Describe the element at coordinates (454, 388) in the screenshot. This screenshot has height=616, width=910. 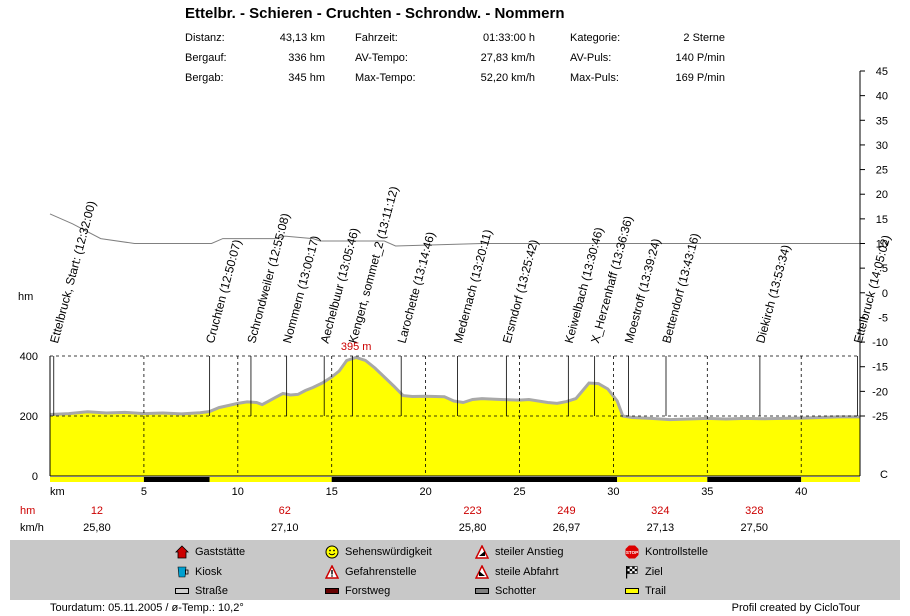
I see `elevation-outline` at that location.